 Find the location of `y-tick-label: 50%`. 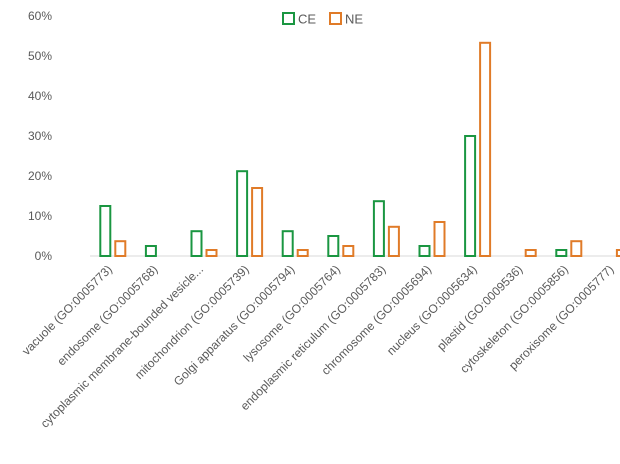

y-tick-label: 50% is located at coordinates (40, 56).